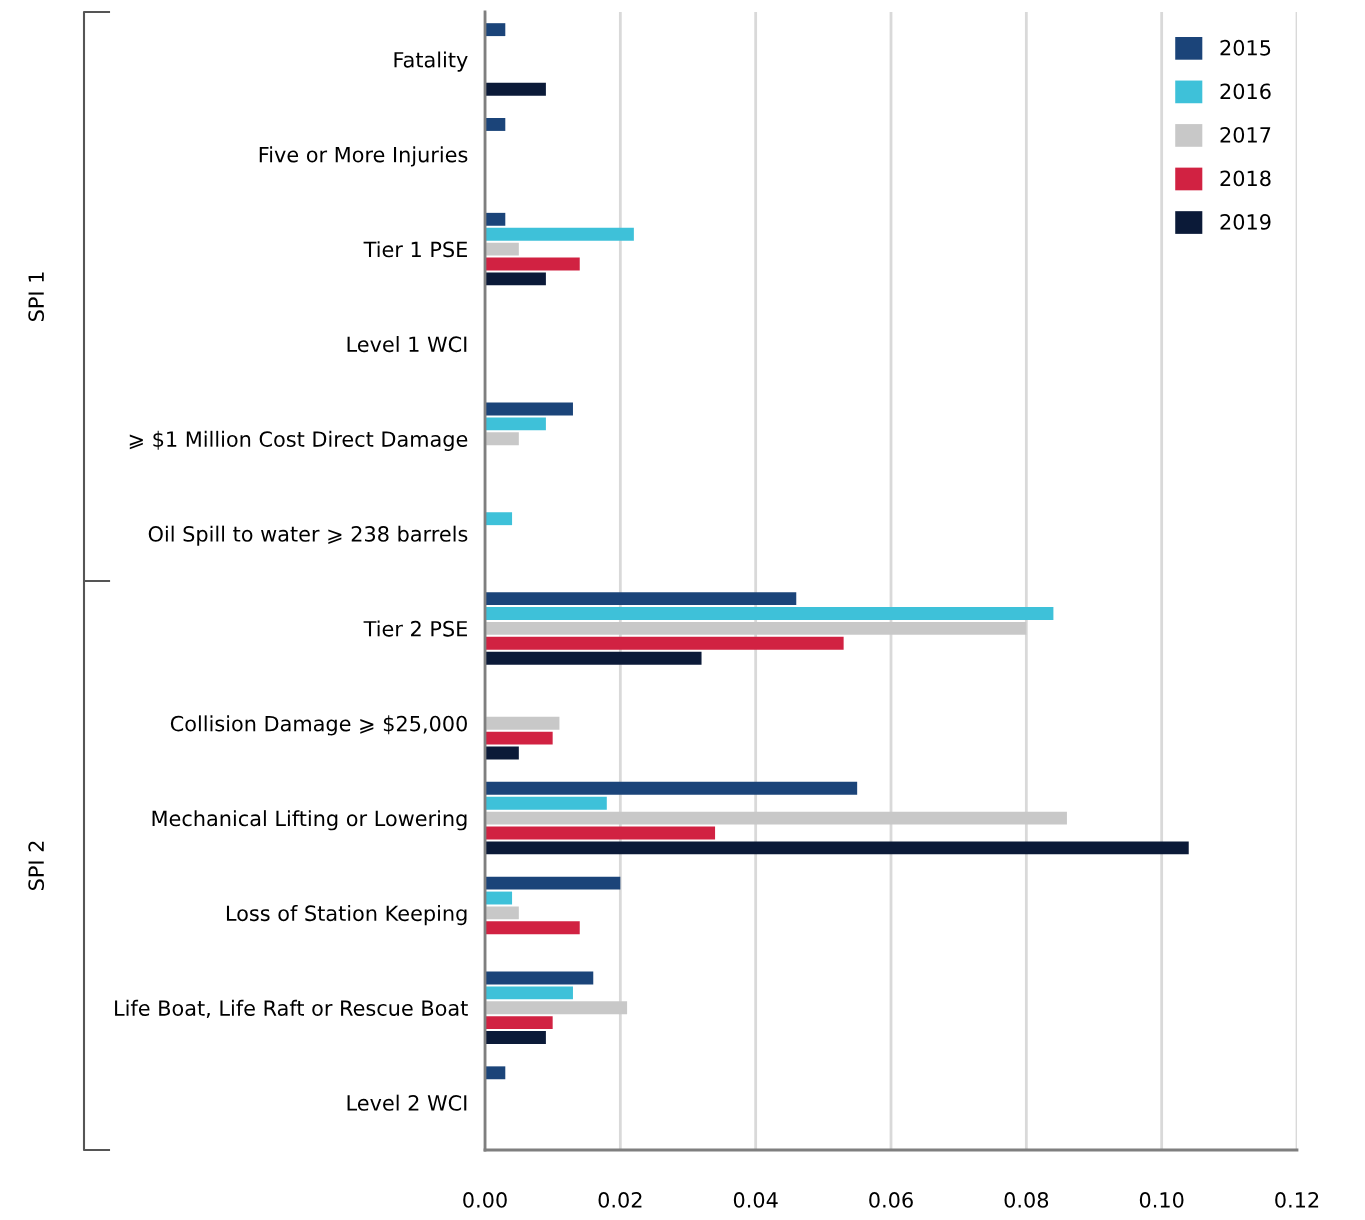 This screenshot has width=1365, height=1220. What do you see at coordinates (298, 440) in the screenshot?
I see `y-tick-label: ⩾ $1 Million Cost Direct Damage` at bounding box center [298, 440].